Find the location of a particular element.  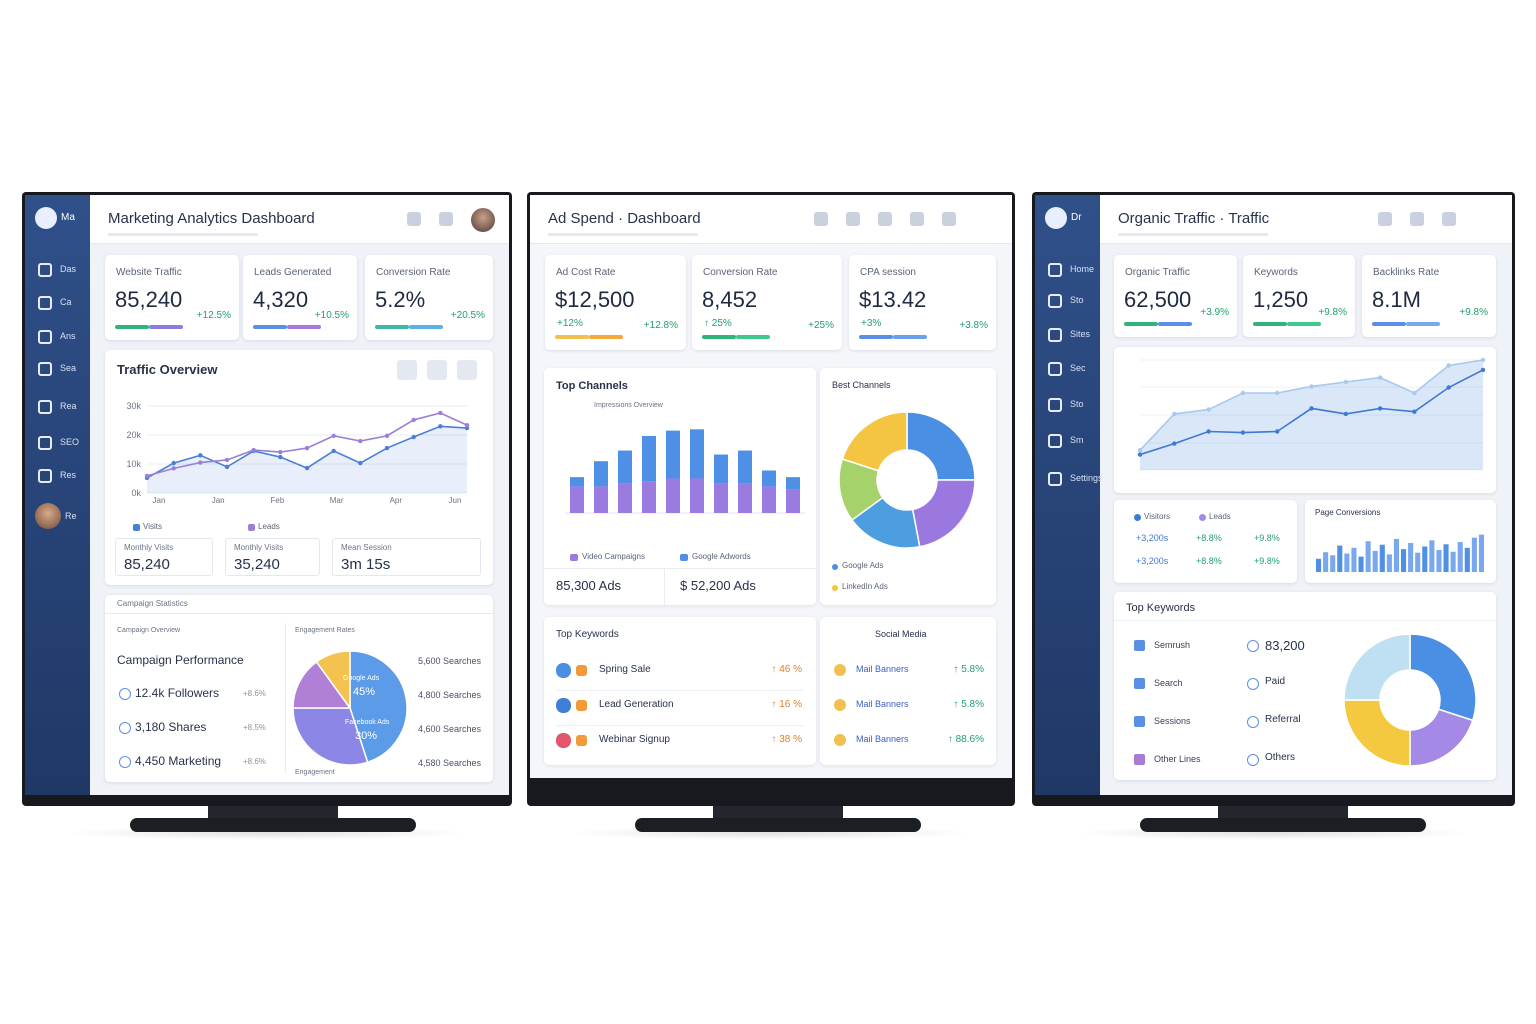

social-change: ↑ 88.6% is located at coordinates (965, 739).